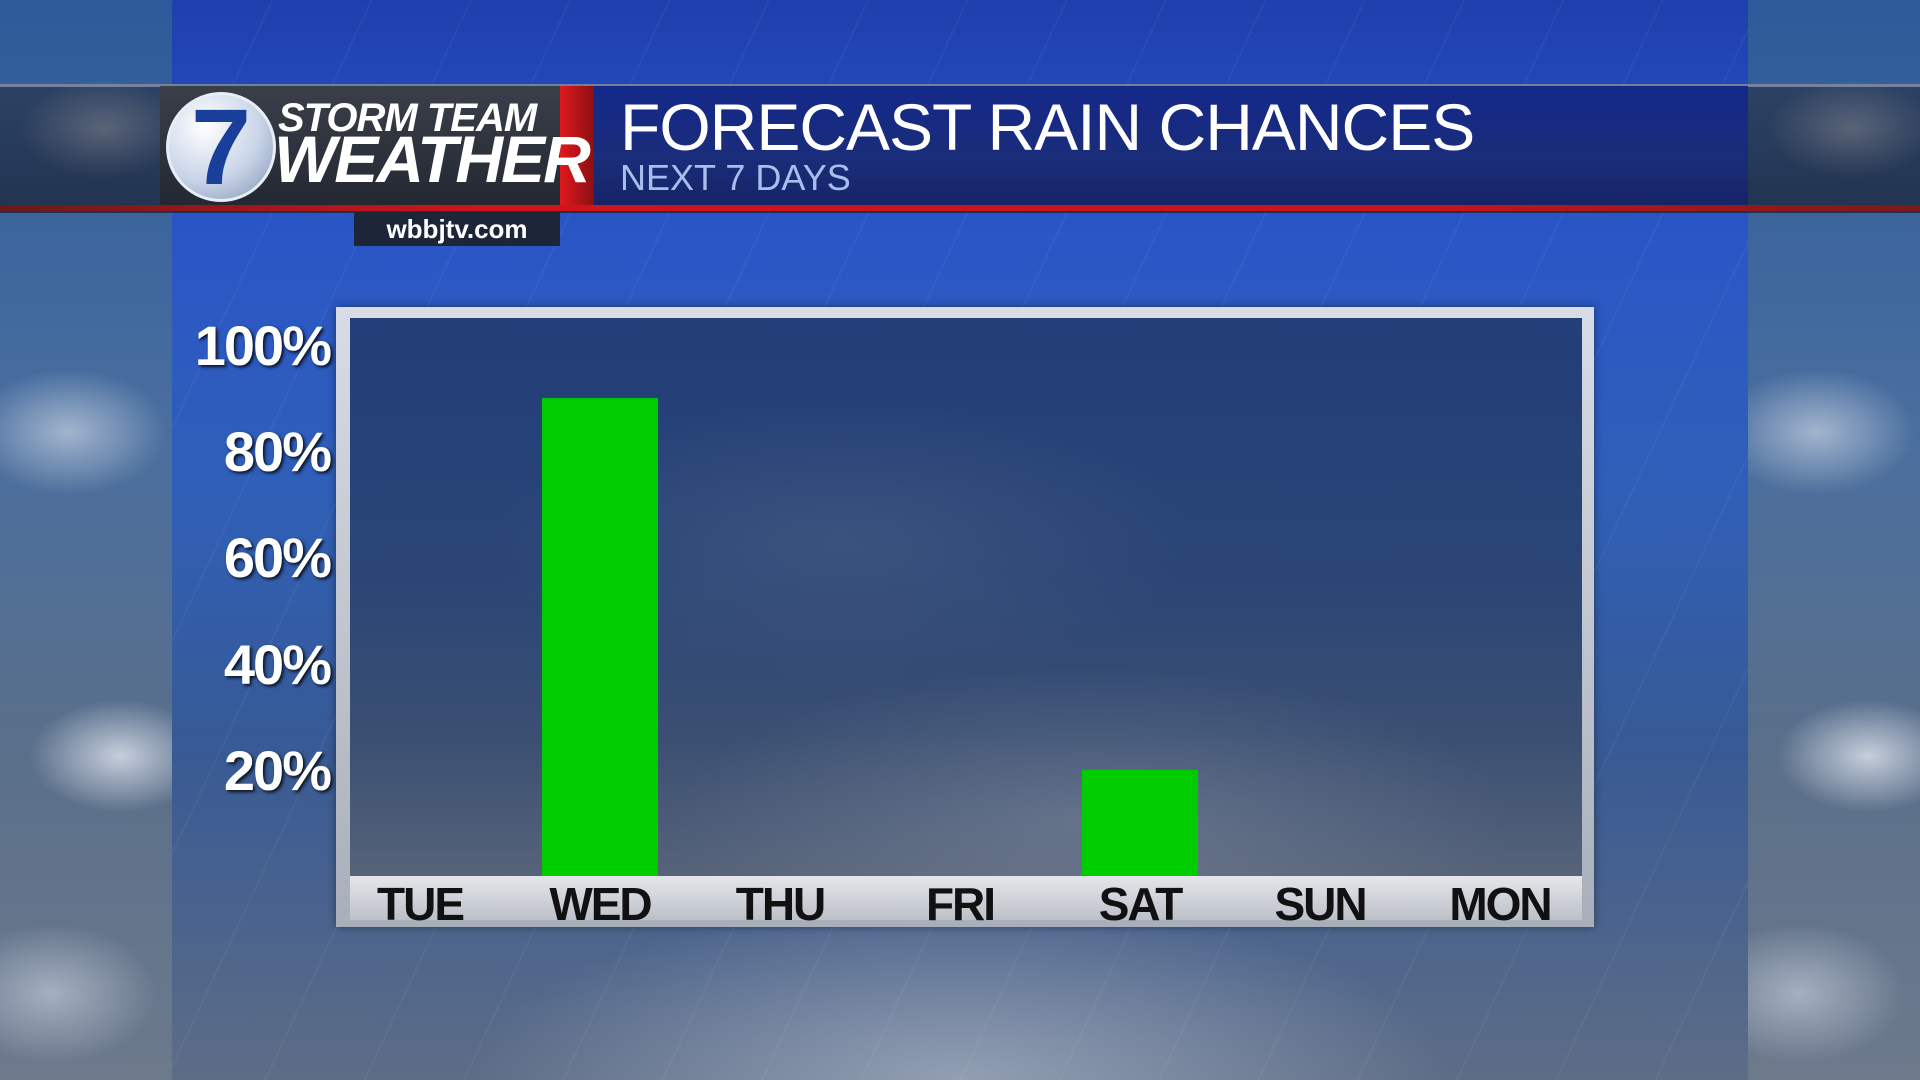 Image resolution: width=1920 pixels, height=1080 pixels. I want to click on logo-circle-icon, so click(221, 147).